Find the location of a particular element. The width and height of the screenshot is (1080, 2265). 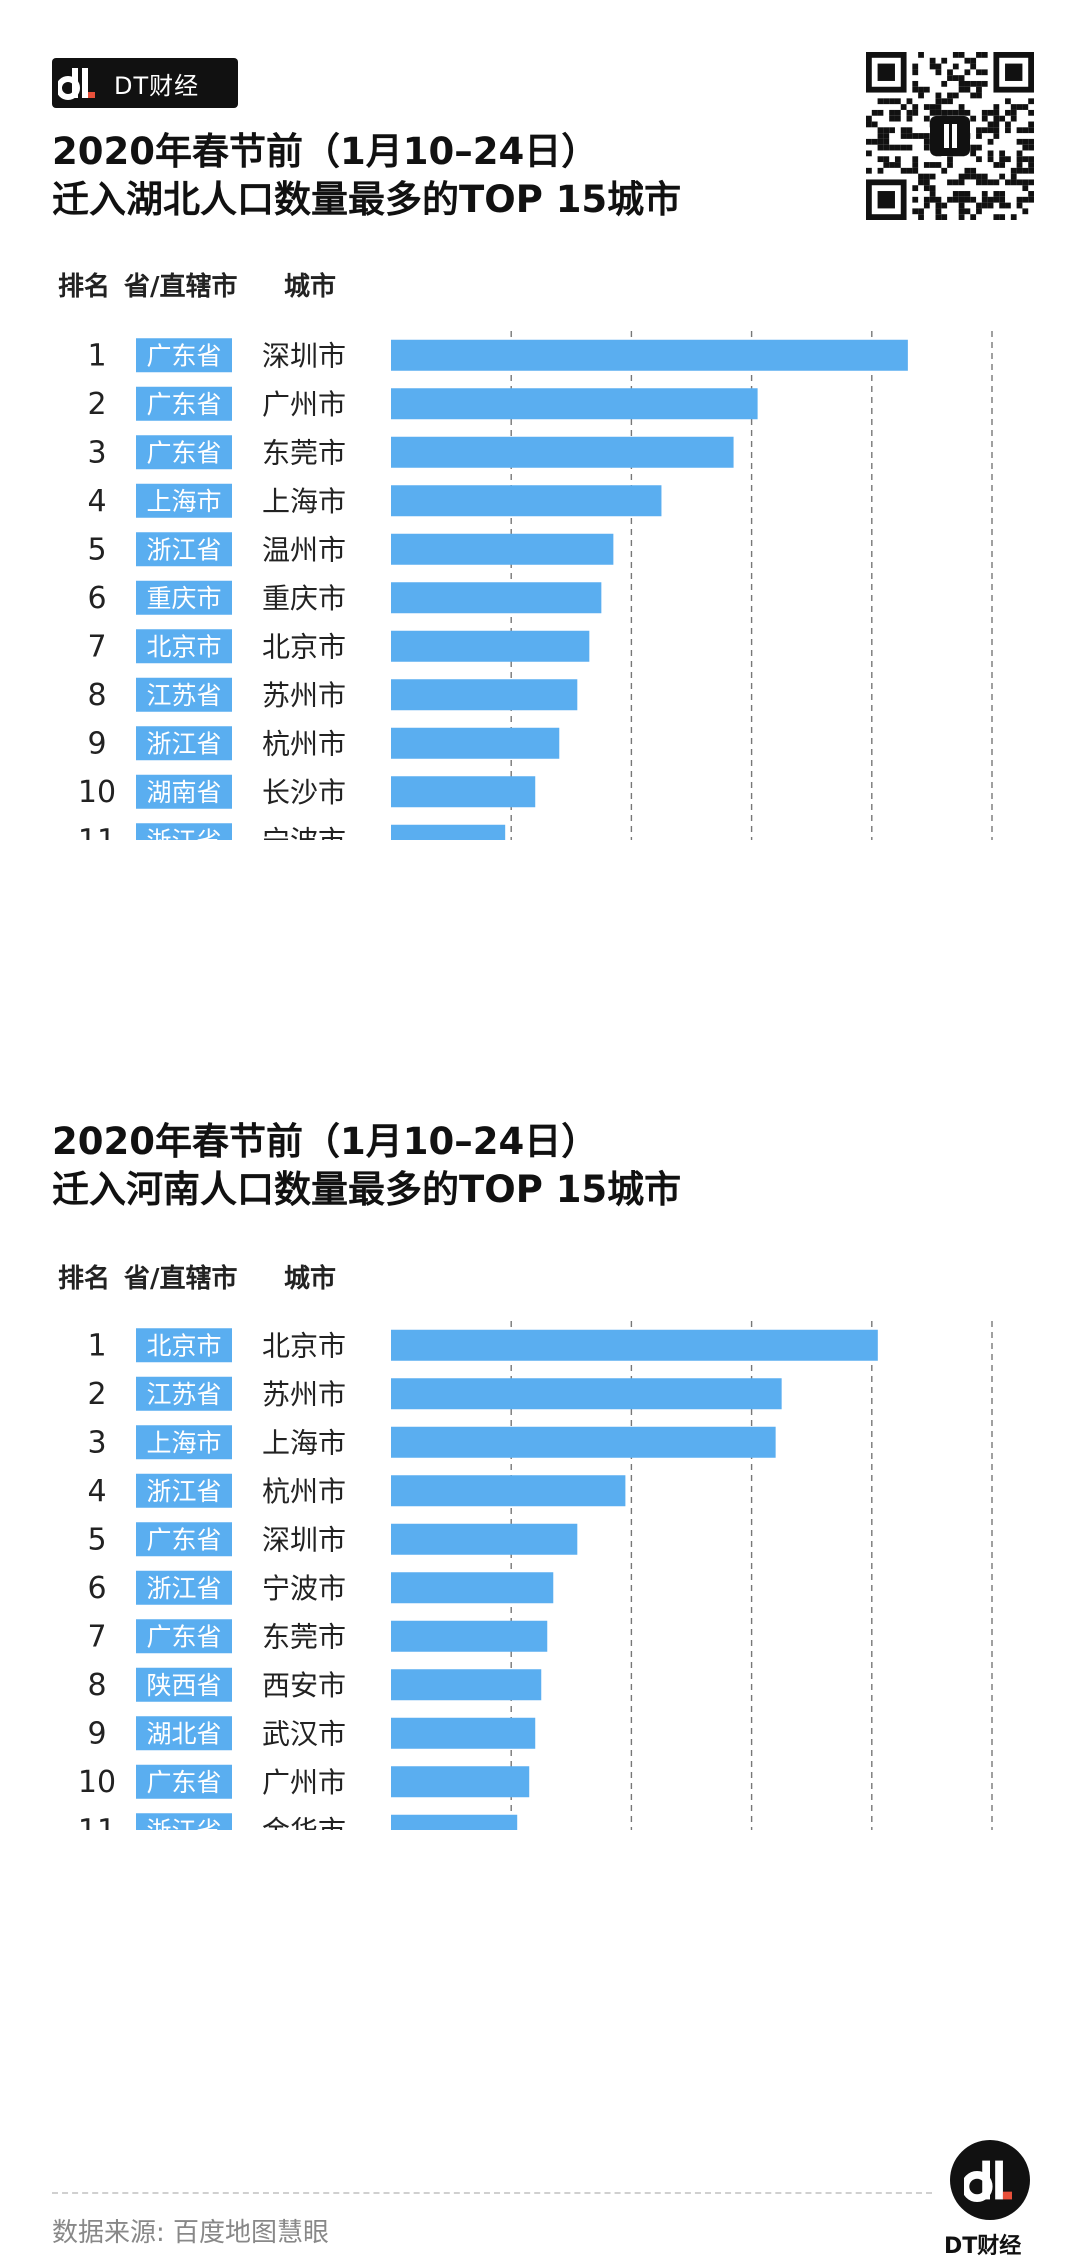

chart1-col-province: 省/直辖市 is located at coordinates (181, 287).